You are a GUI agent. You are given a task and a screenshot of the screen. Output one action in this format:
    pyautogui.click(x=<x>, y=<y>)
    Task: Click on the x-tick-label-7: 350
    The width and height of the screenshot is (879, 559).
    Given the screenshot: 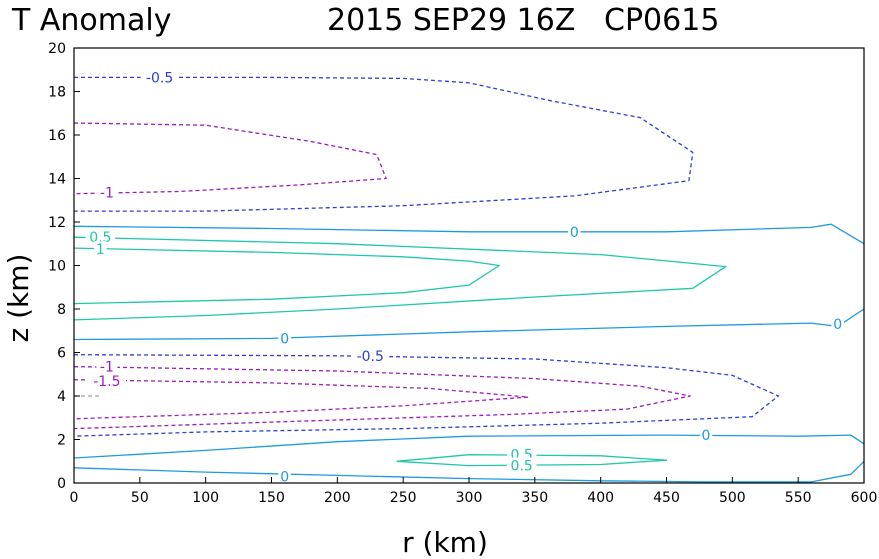 What is the action you would take?
    pyautogui.click(x=534, y=498)
    